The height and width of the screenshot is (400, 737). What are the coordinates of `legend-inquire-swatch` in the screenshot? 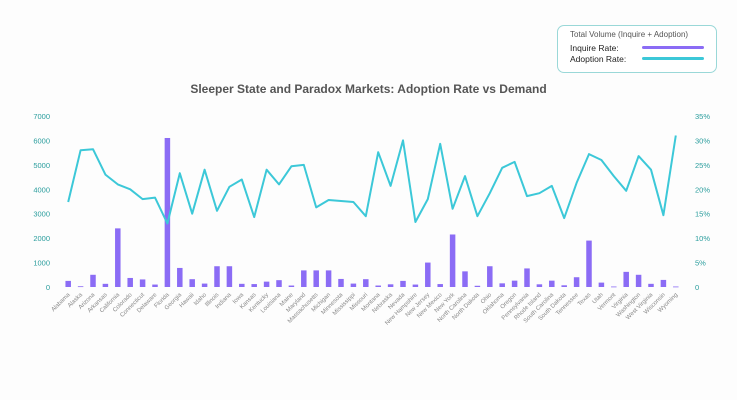 It's located at (673, 47).